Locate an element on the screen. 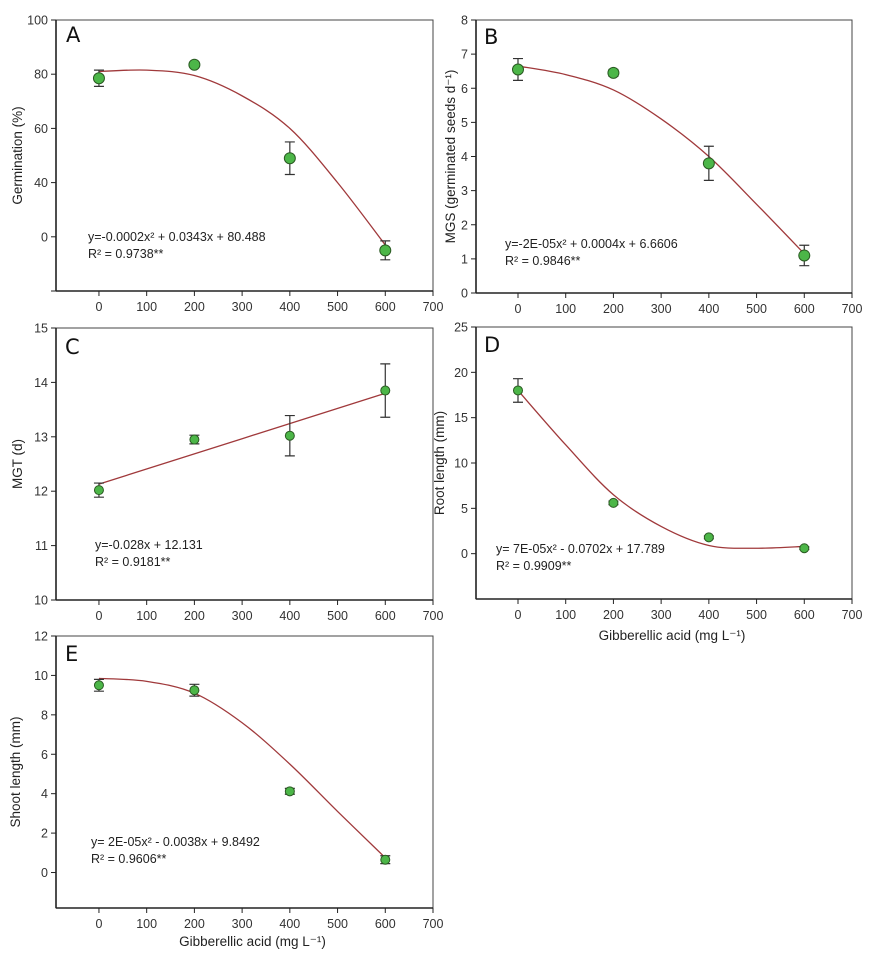 The height and width of the screenshot is (960, 875). r-squared: R² = 0.9846** is located at coordinates (543, 261).